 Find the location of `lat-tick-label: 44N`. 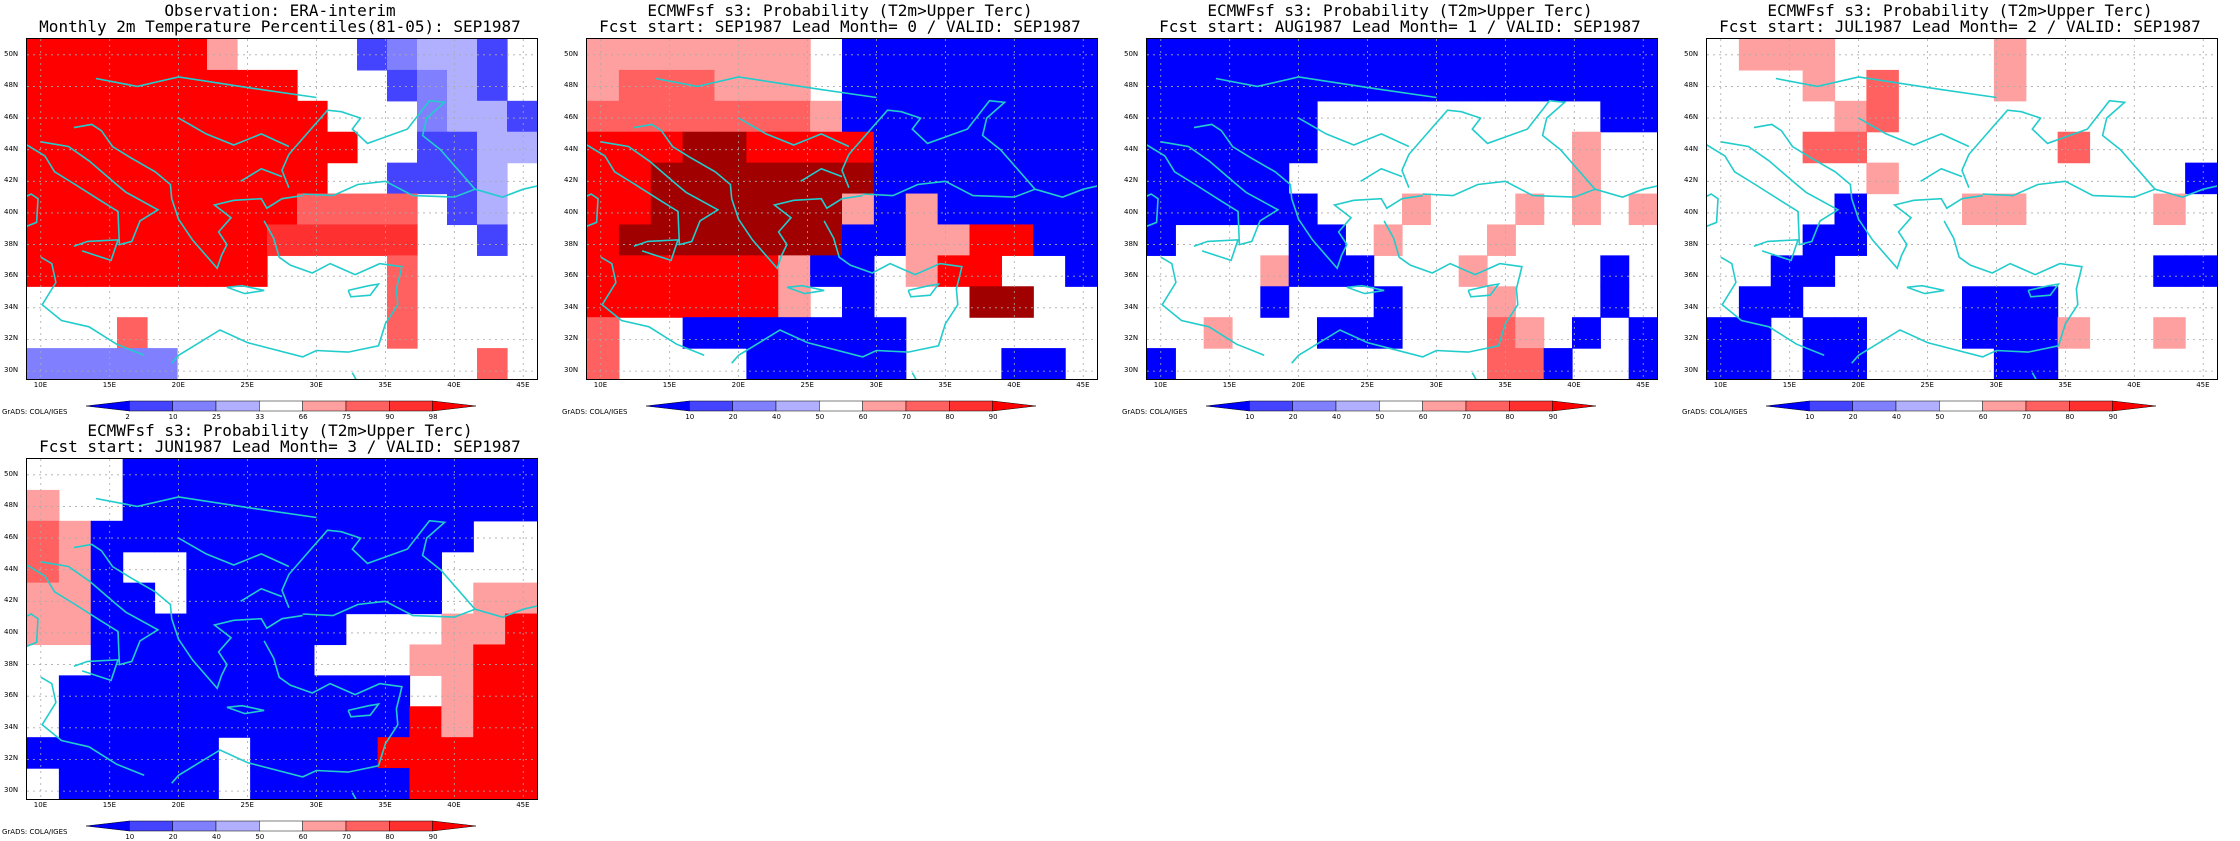

lat-tick-label: 44N is located at coordinates (1131, 148).